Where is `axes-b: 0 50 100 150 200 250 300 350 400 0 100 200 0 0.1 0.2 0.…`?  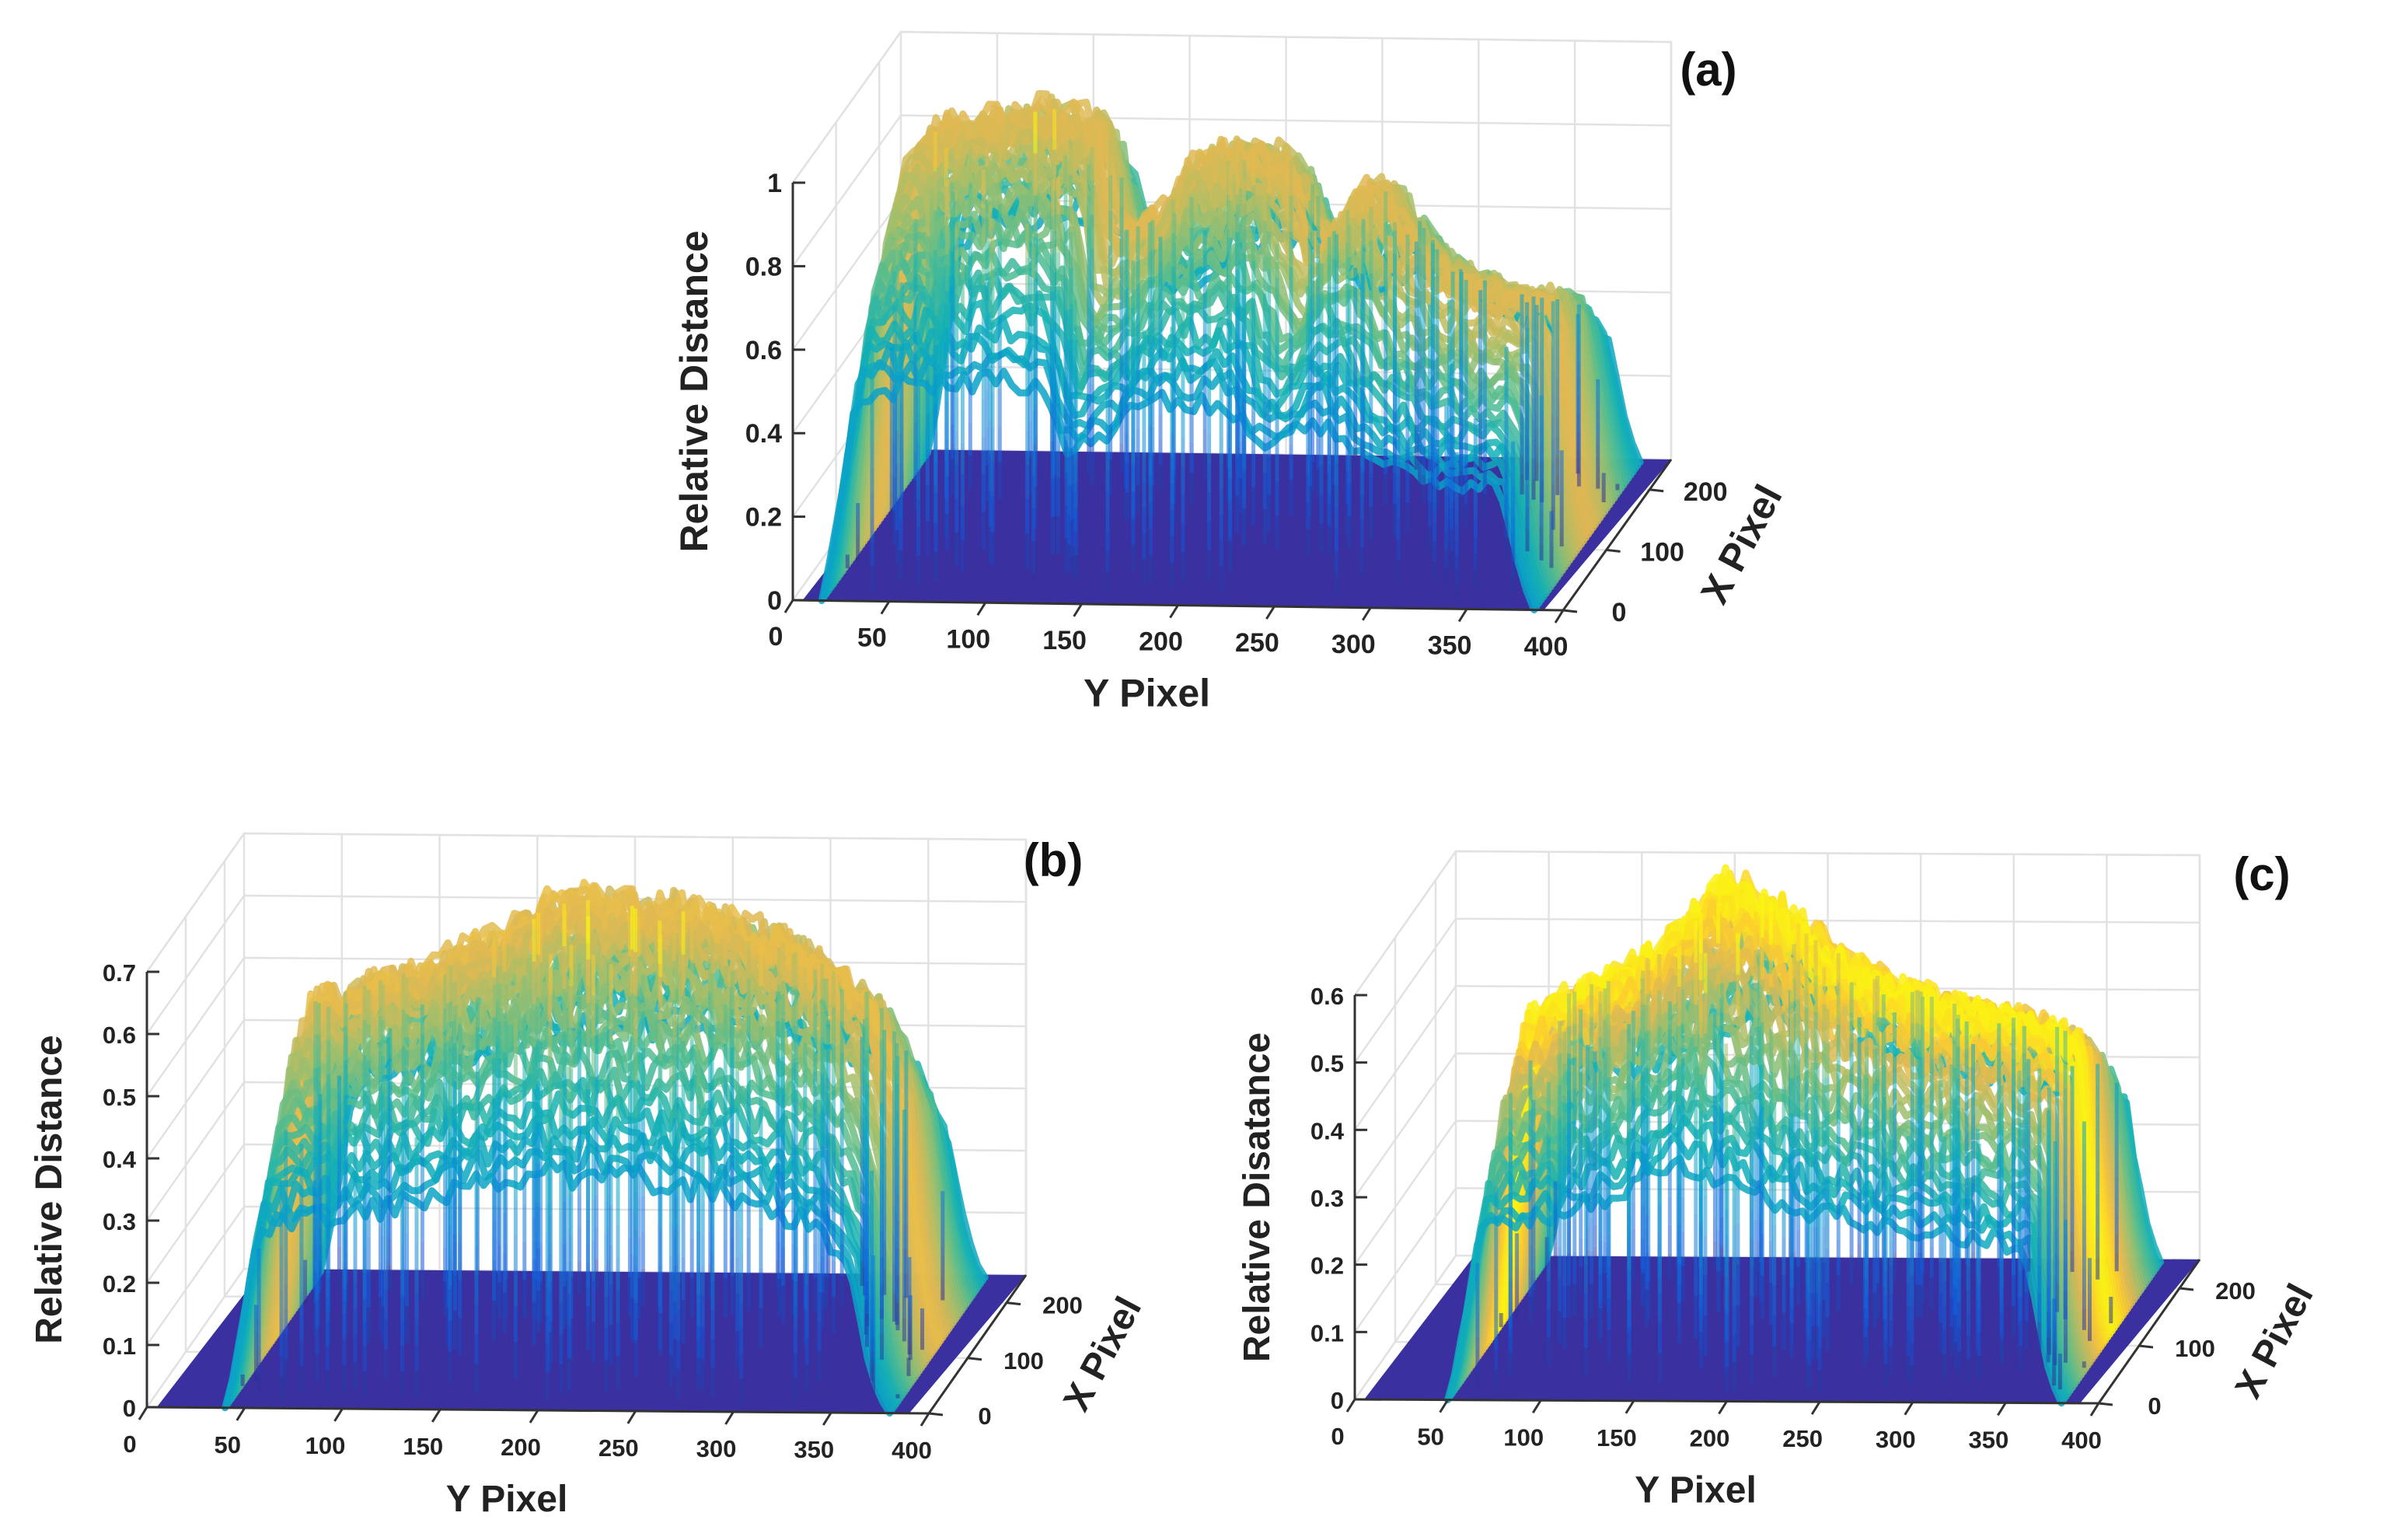 axes-b: 0 50 100 150 200 250 300 350 400 0 100 200 0 0.1 0.2 0.… is located at coordinates (593, 1211).